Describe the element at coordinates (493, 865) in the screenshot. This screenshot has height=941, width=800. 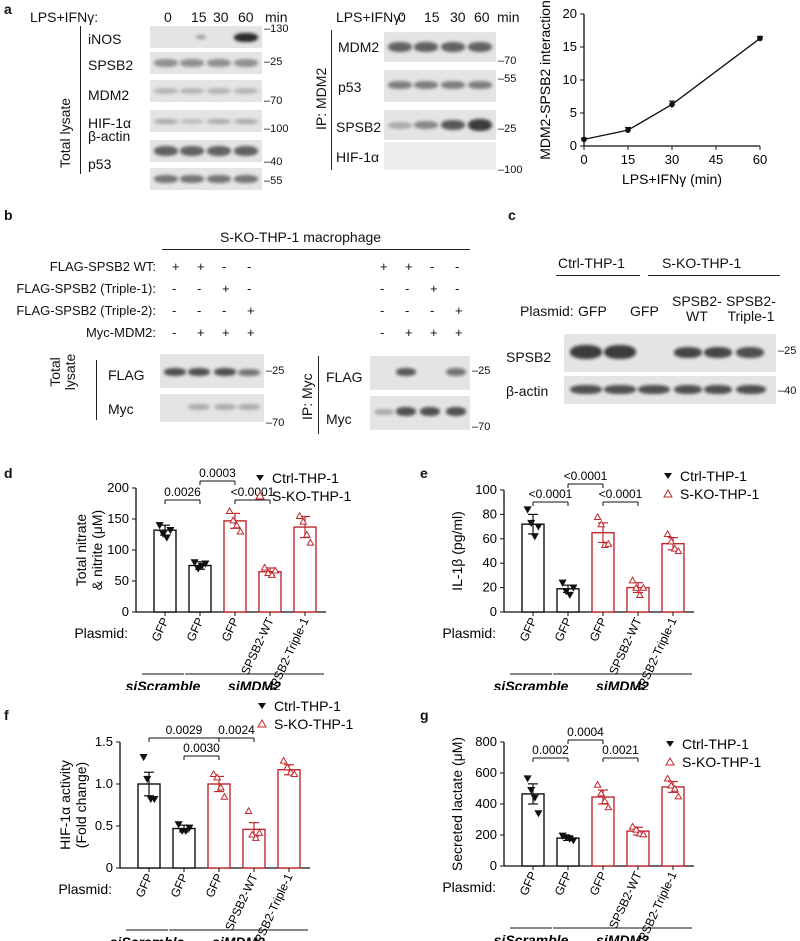
I see `chart-g-ytick-label: 0` at that location.